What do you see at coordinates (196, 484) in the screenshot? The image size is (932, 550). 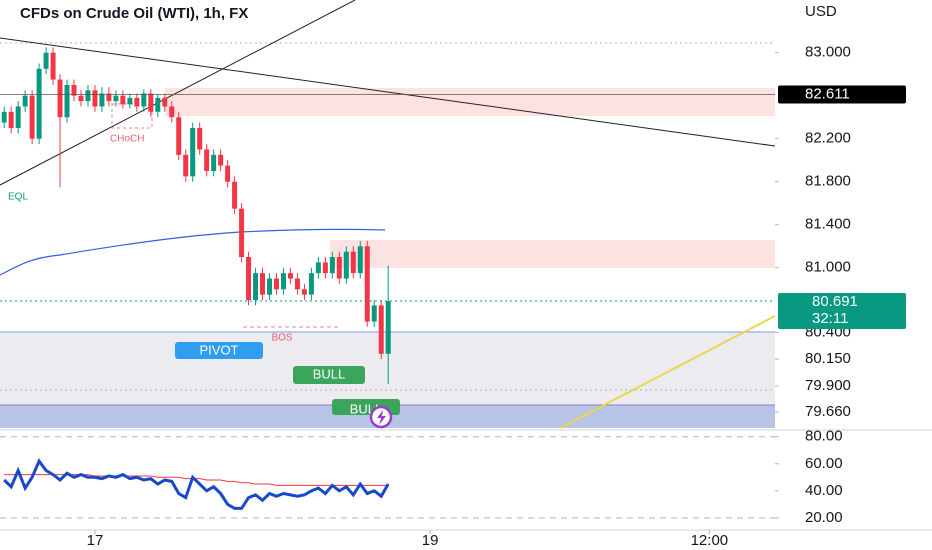 I see `oscillator-line` at bounding box center [196, 484].